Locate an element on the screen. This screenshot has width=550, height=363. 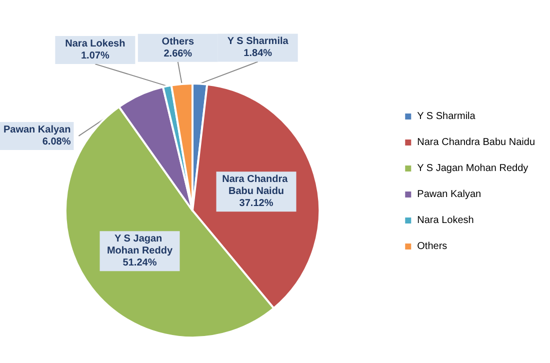
legend-label: Pawan Kalyan is located at coordinates (449, 194).